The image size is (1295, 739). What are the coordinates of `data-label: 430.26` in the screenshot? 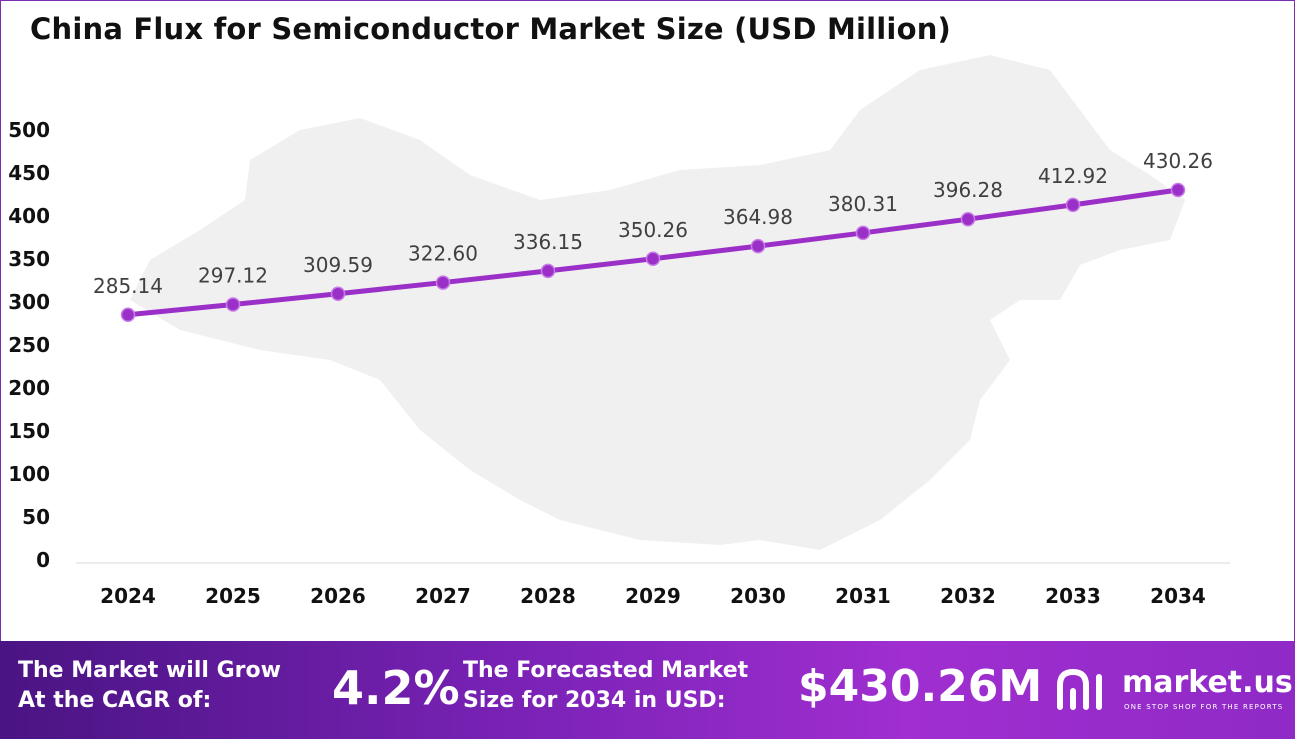 It's located at (1178, 161).